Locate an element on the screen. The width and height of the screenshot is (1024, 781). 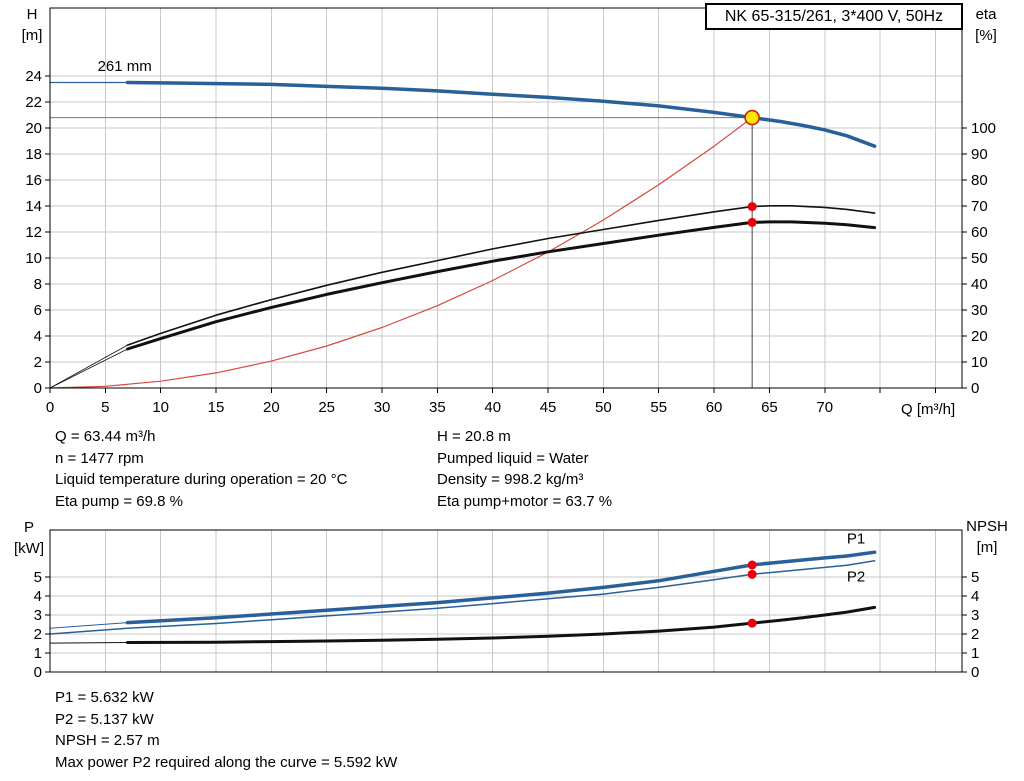
left-tick-label: 3 is located at coordinates (38, 615).